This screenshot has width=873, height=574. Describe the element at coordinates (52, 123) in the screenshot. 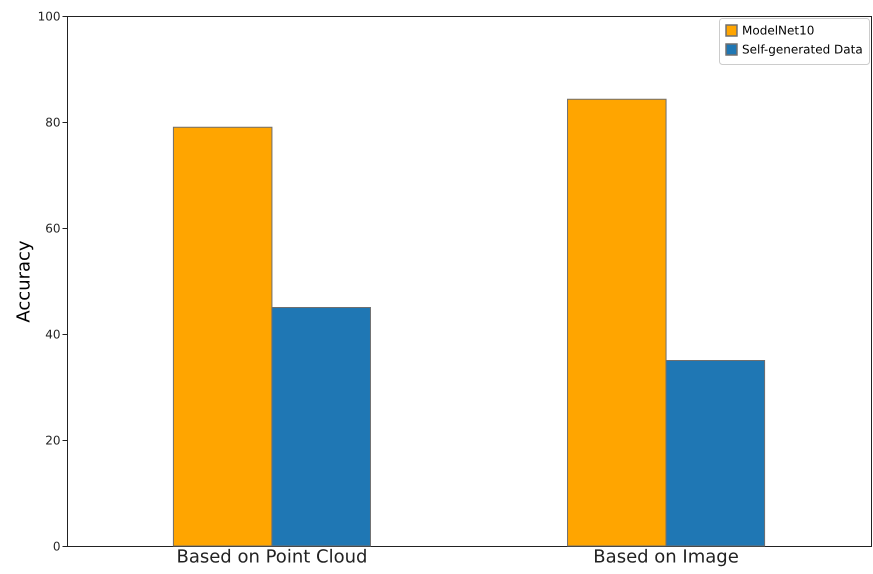

I see `y-tick-label: 80` at that location.